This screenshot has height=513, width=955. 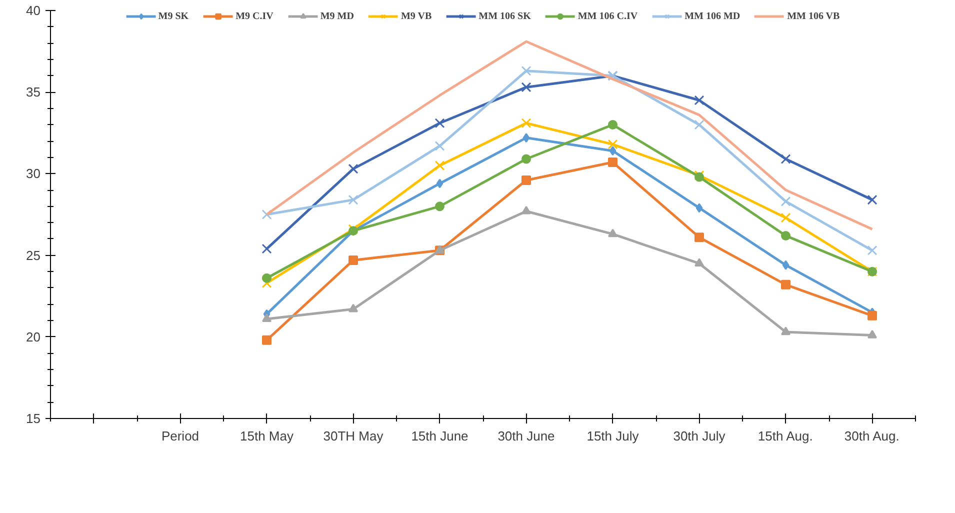 What do you see at coordinates (526, 436) in the screenshot?
I see `x-tick-label: 30th June` at bounding box center [526, 436].